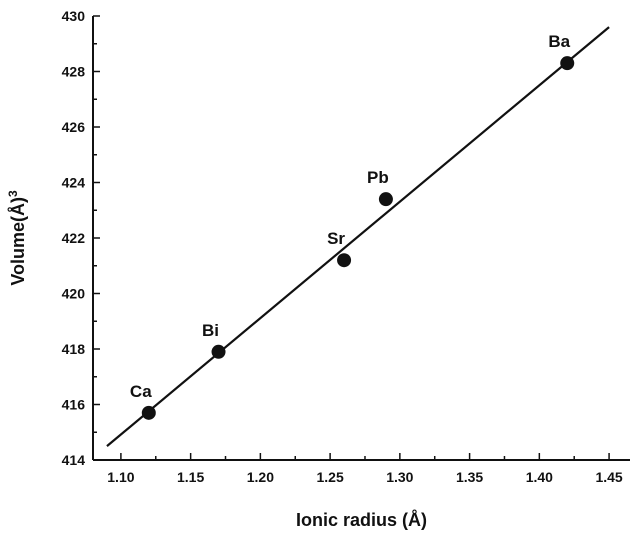 The height and width of the screenshot is (534, 640). What do you see at coordinates (120, 477) in the screenshot?
I see `x-tick-label: 1.10` at bounding box center [120, 477].